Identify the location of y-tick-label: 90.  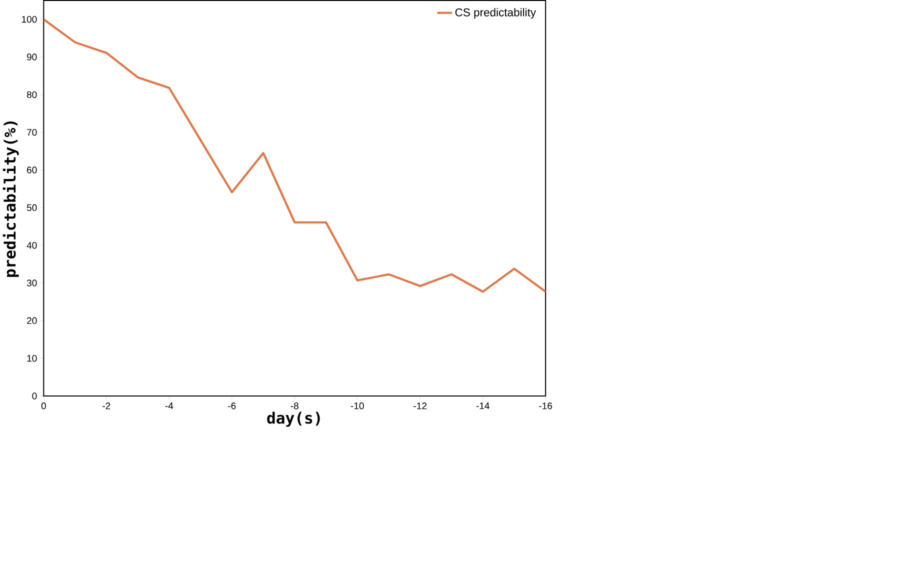
(32, 57).